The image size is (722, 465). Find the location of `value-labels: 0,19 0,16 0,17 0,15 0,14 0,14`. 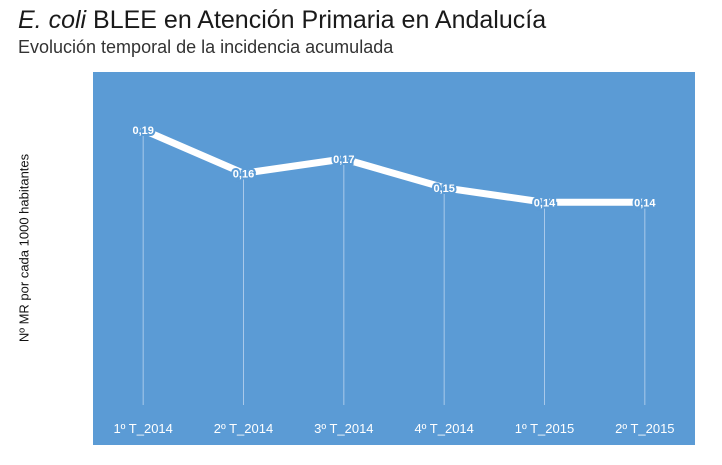

value-labels: 0,19 0,16 0,17 0,15 0,14 0,14 is located at coordinates (394, 167).